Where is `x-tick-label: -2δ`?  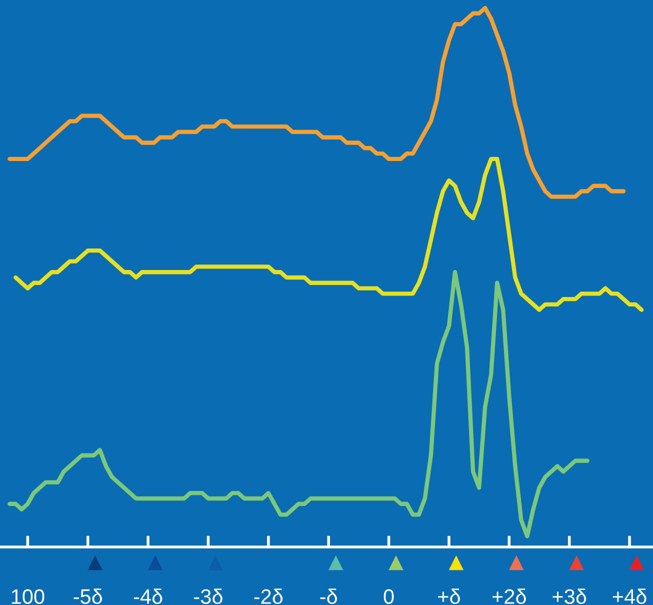 x-tick-label: -2δ is located at coordinates (268, 596).